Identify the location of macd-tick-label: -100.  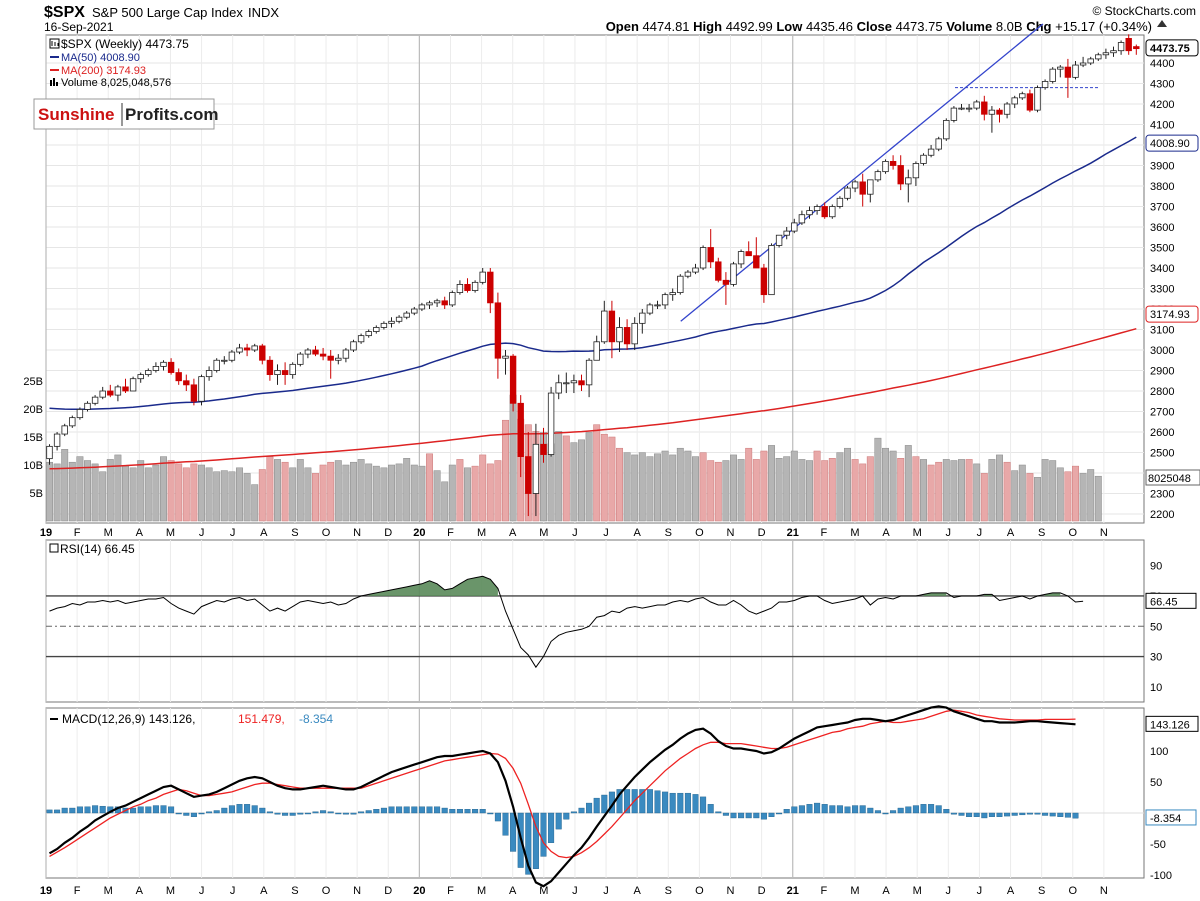
(1161, 876).